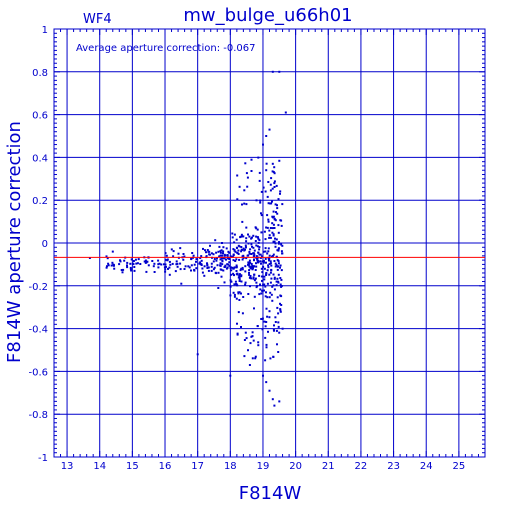  Describe the element at coordinates (40, 201) in the screenshot. I see `y-tick-label: 0.2` at that location.